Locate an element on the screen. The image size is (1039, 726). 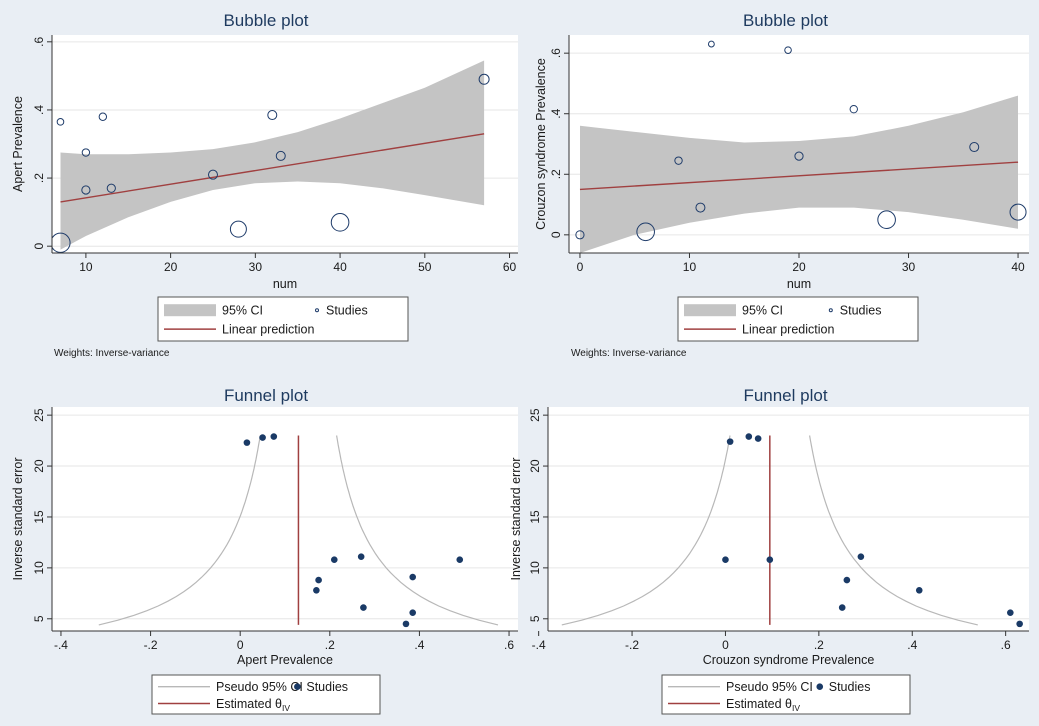
x-tick-label: 30 is located at coordinates (909, 267).